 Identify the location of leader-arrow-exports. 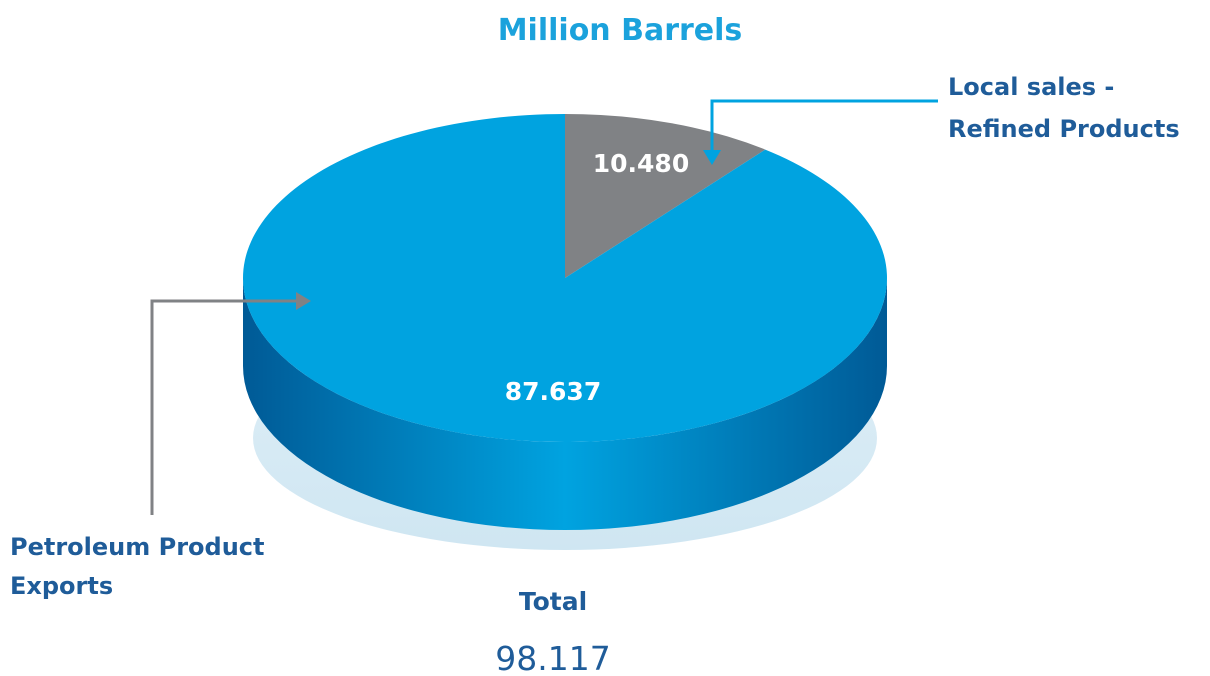
(303, 301).